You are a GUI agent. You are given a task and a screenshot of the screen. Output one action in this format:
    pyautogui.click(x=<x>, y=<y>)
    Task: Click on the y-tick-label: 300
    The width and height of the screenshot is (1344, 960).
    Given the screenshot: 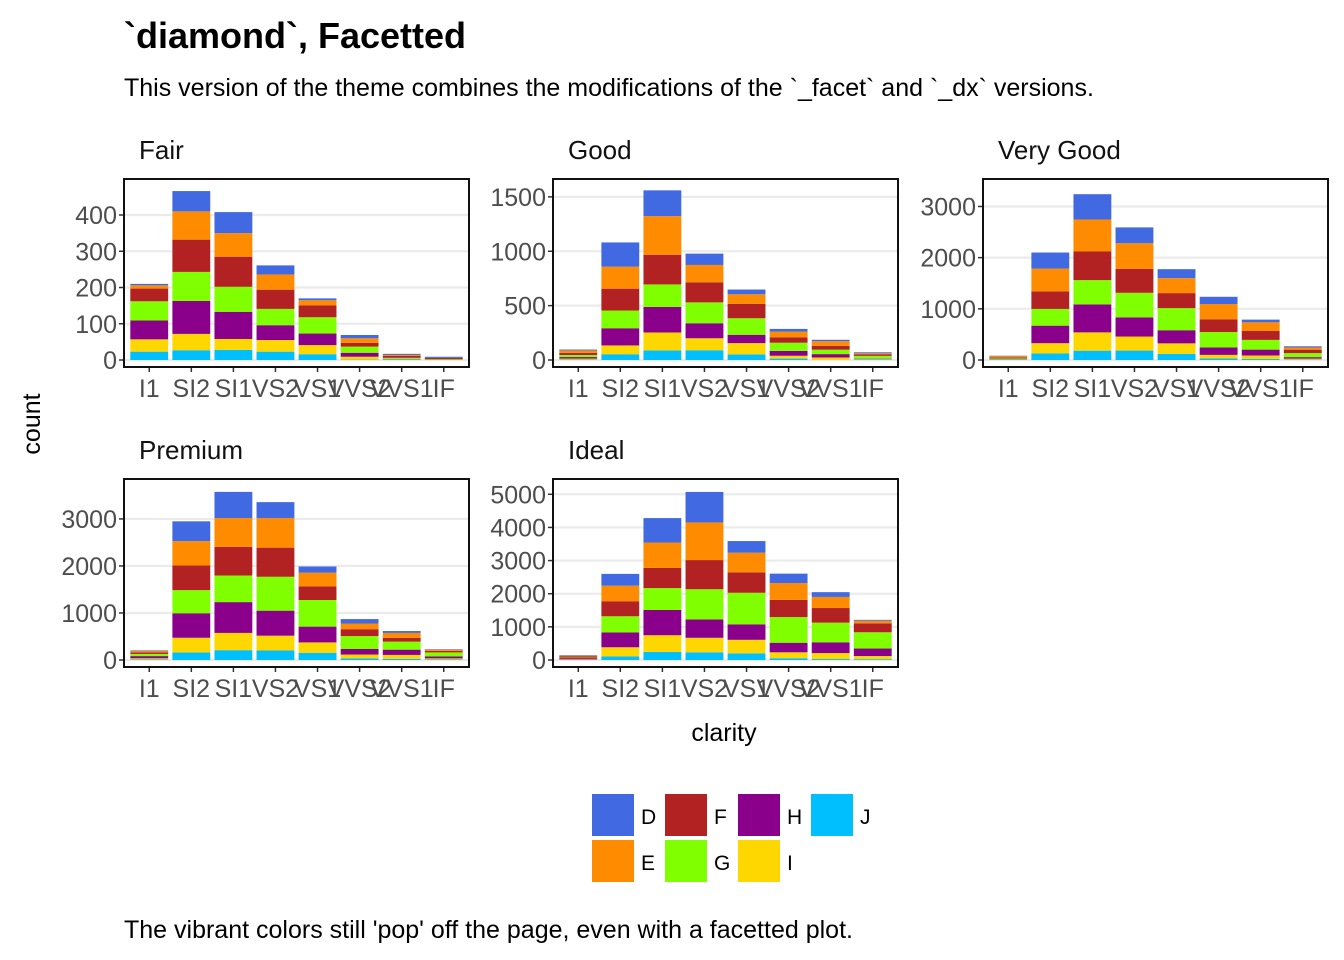 What is the action you would take?
    pyautogui.click(x=96, y=252)
    